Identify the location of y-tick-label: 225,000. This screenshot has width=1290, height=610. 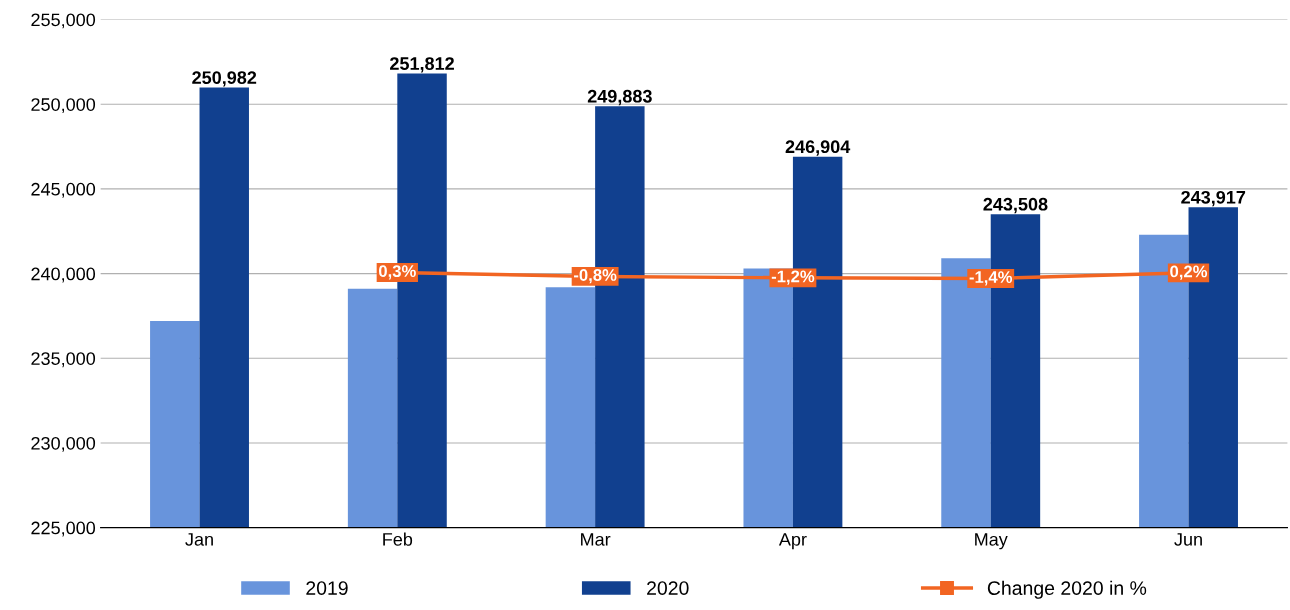
(63, 529).